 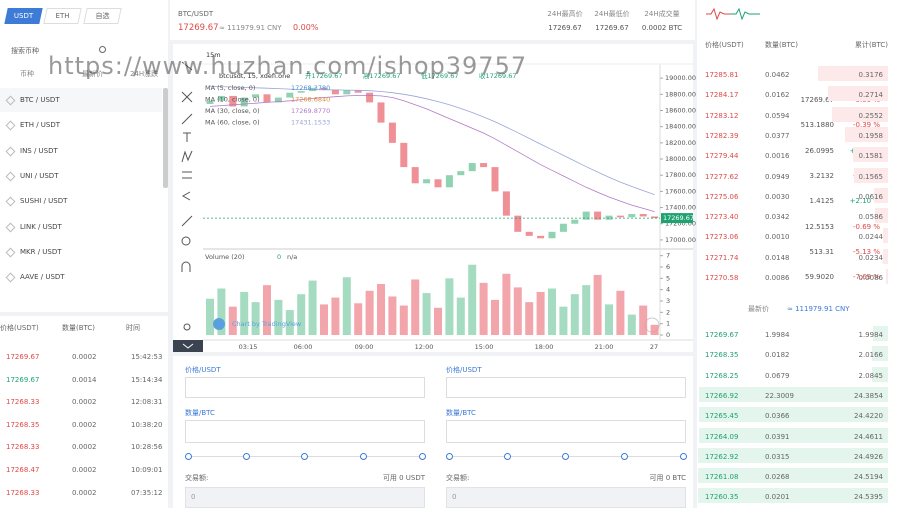 I want to click on ob-amount: 0.0148, so click(x=777, y=257).